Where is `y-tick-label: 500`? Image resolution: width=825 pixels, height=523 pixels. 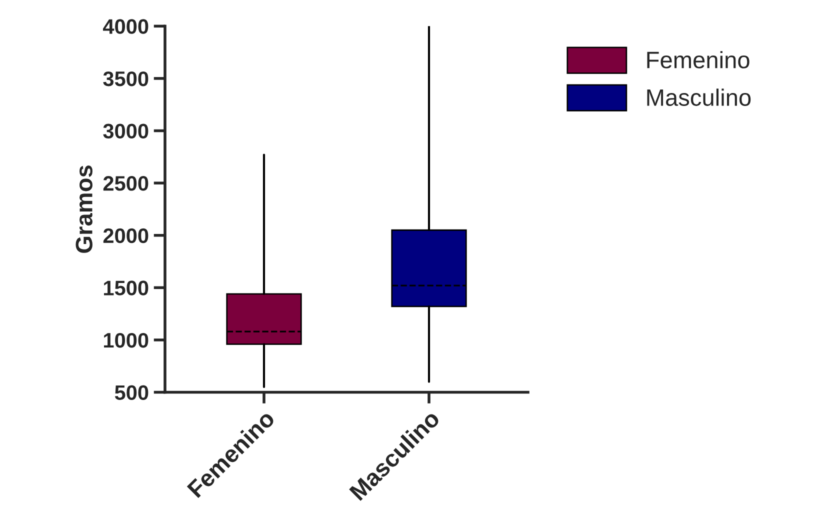 y-tick-label: 500 is located at coordinates (131, 392).